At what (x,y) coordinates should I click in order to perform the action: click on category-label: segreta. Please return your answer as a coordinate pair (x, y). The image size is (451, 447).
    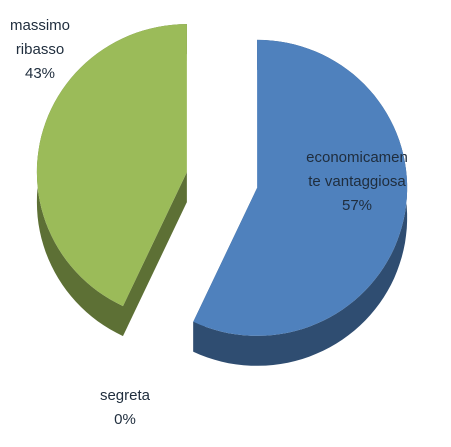
    Looking at the image, I should click on (125, 395).